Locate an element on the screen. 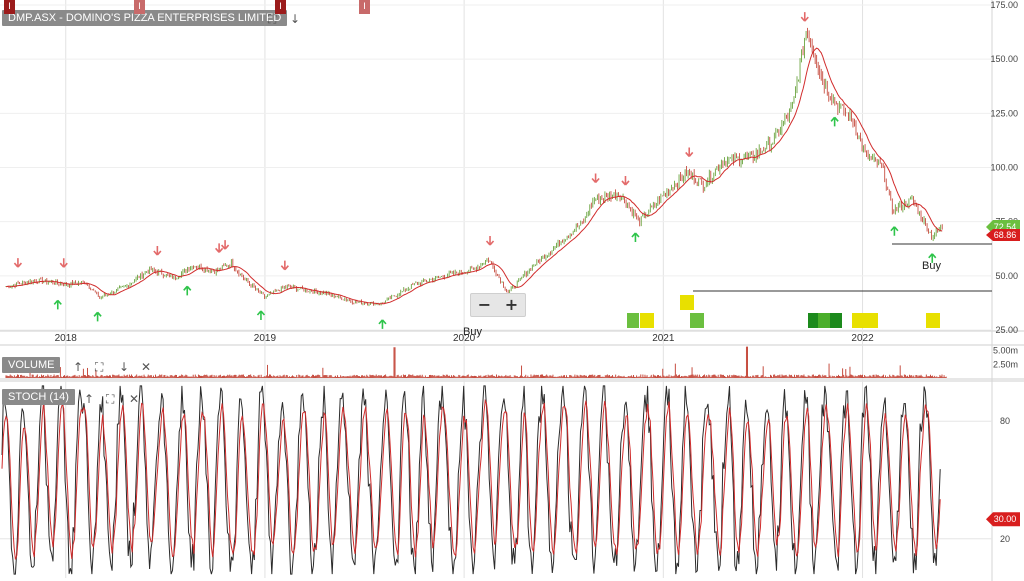 The image size is (1024, 581). price-tick-label: 50.00 is located at coordinates (1006, 276).